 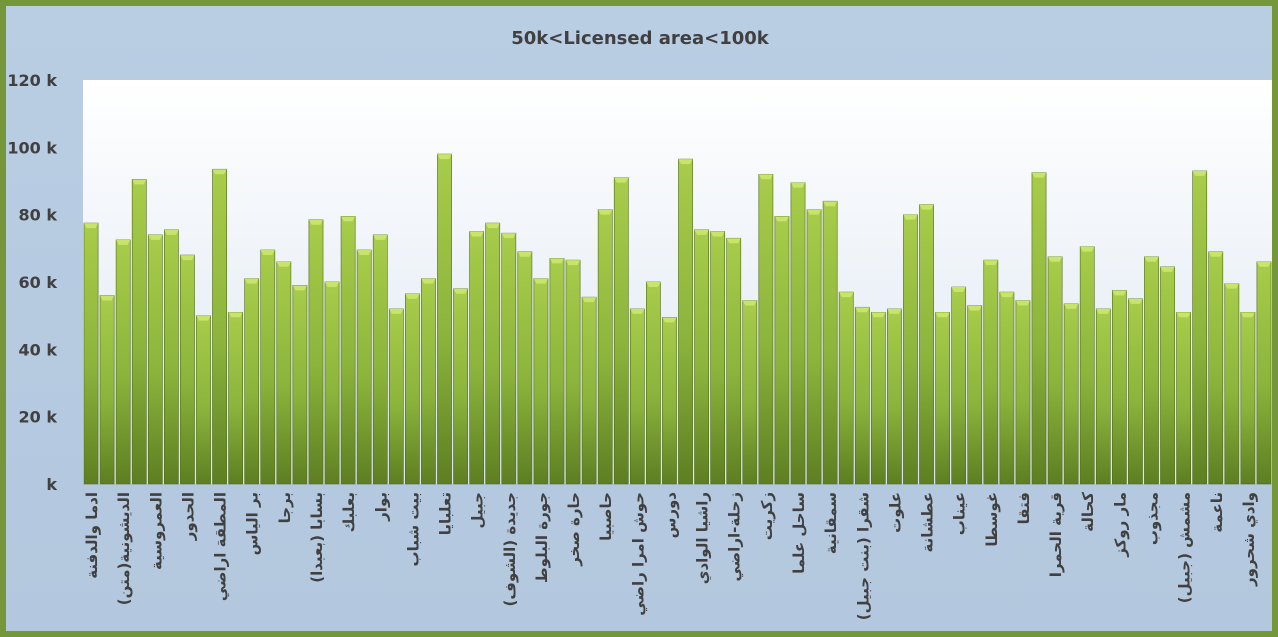 I want to click on x-tick-label: بوار, so click(x=381, y=507).